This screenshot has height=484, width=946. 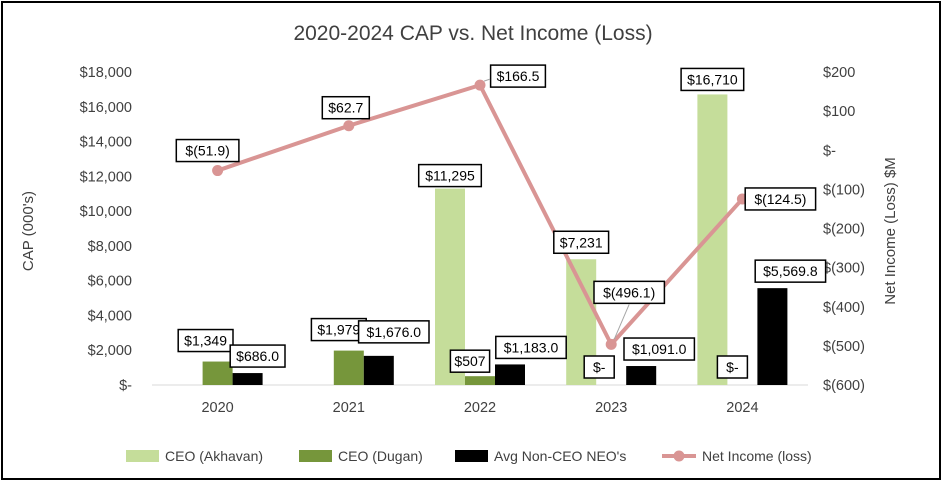 I want to click on bar-data-label-group: $686.0, so click(x=257, y=356).